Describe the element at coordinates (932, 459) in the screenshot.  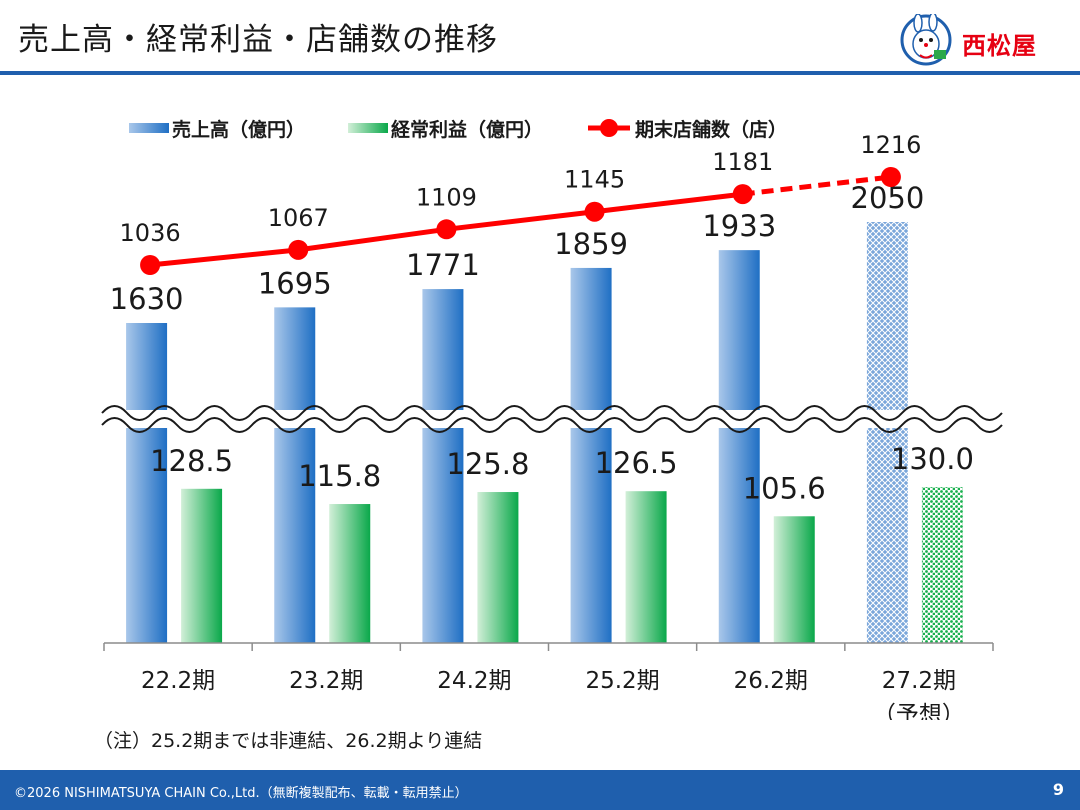
I see `profit-data-label: 130.0` at that location.